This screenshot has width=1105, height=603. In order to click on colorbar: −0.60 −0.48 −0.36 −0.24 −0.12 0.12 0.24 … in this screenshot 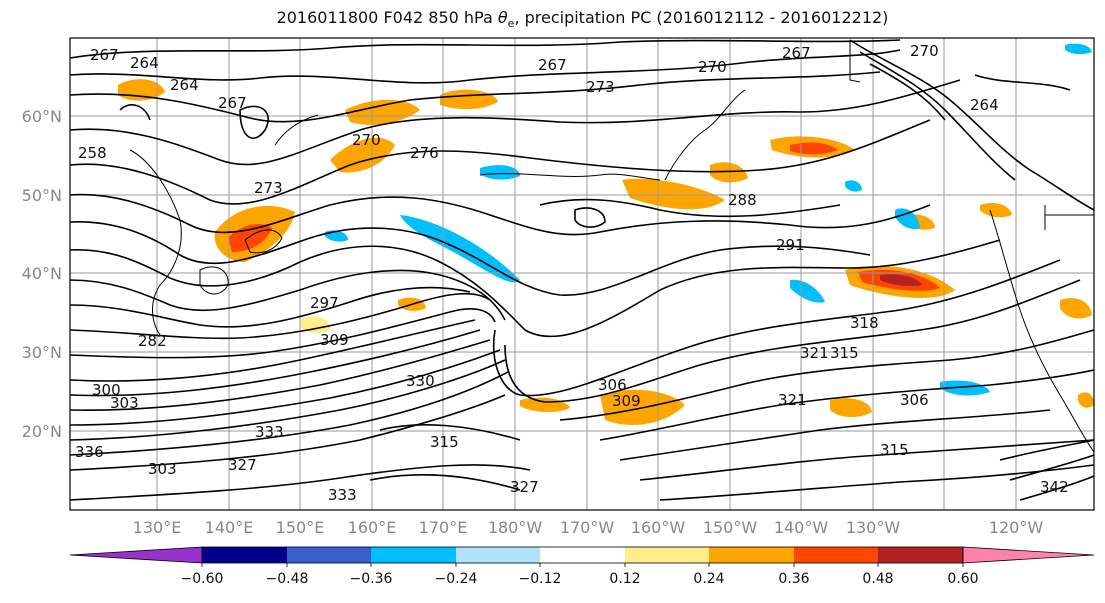, I will do `click(582, 566)`.